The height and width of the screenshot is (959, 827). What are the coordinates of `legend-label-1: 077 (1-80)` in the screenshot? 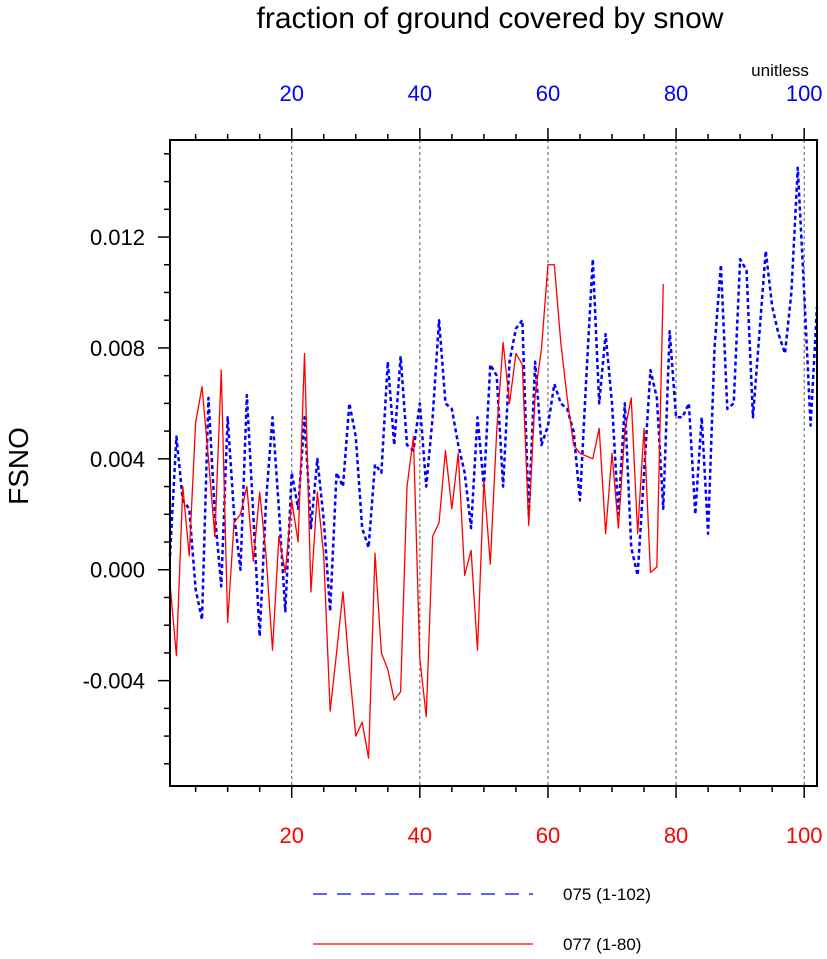 It's located at (602, 944).